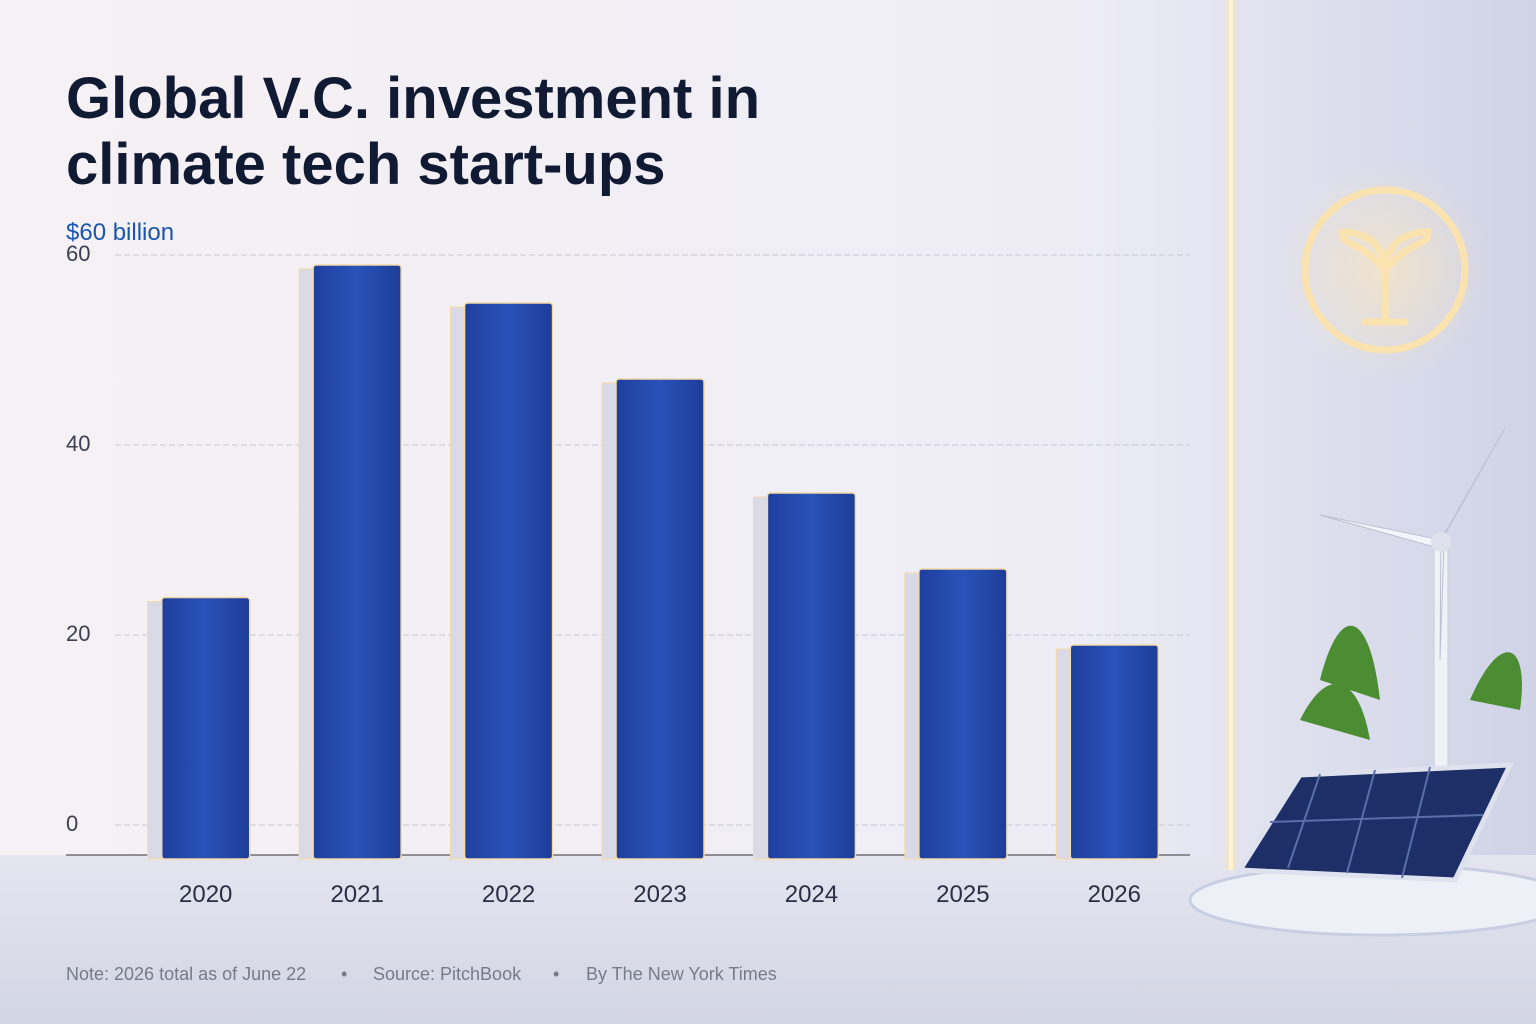  Describe the element at coordinates (78, 443) in the screenshot. I see `y-tick-label: 40` at that location.